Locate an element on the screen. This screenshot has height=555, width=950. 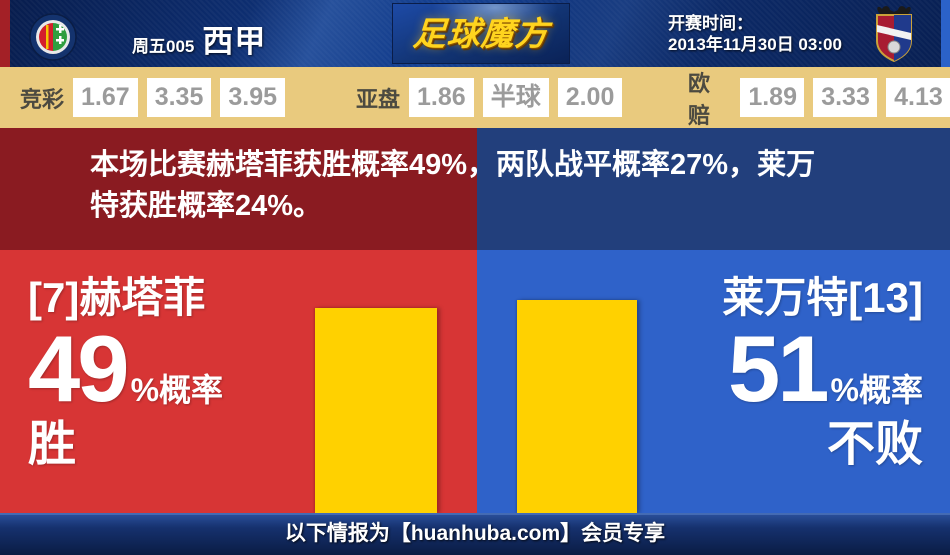
home-percent-suffix: %概率 is located at coordinates (177, 390).